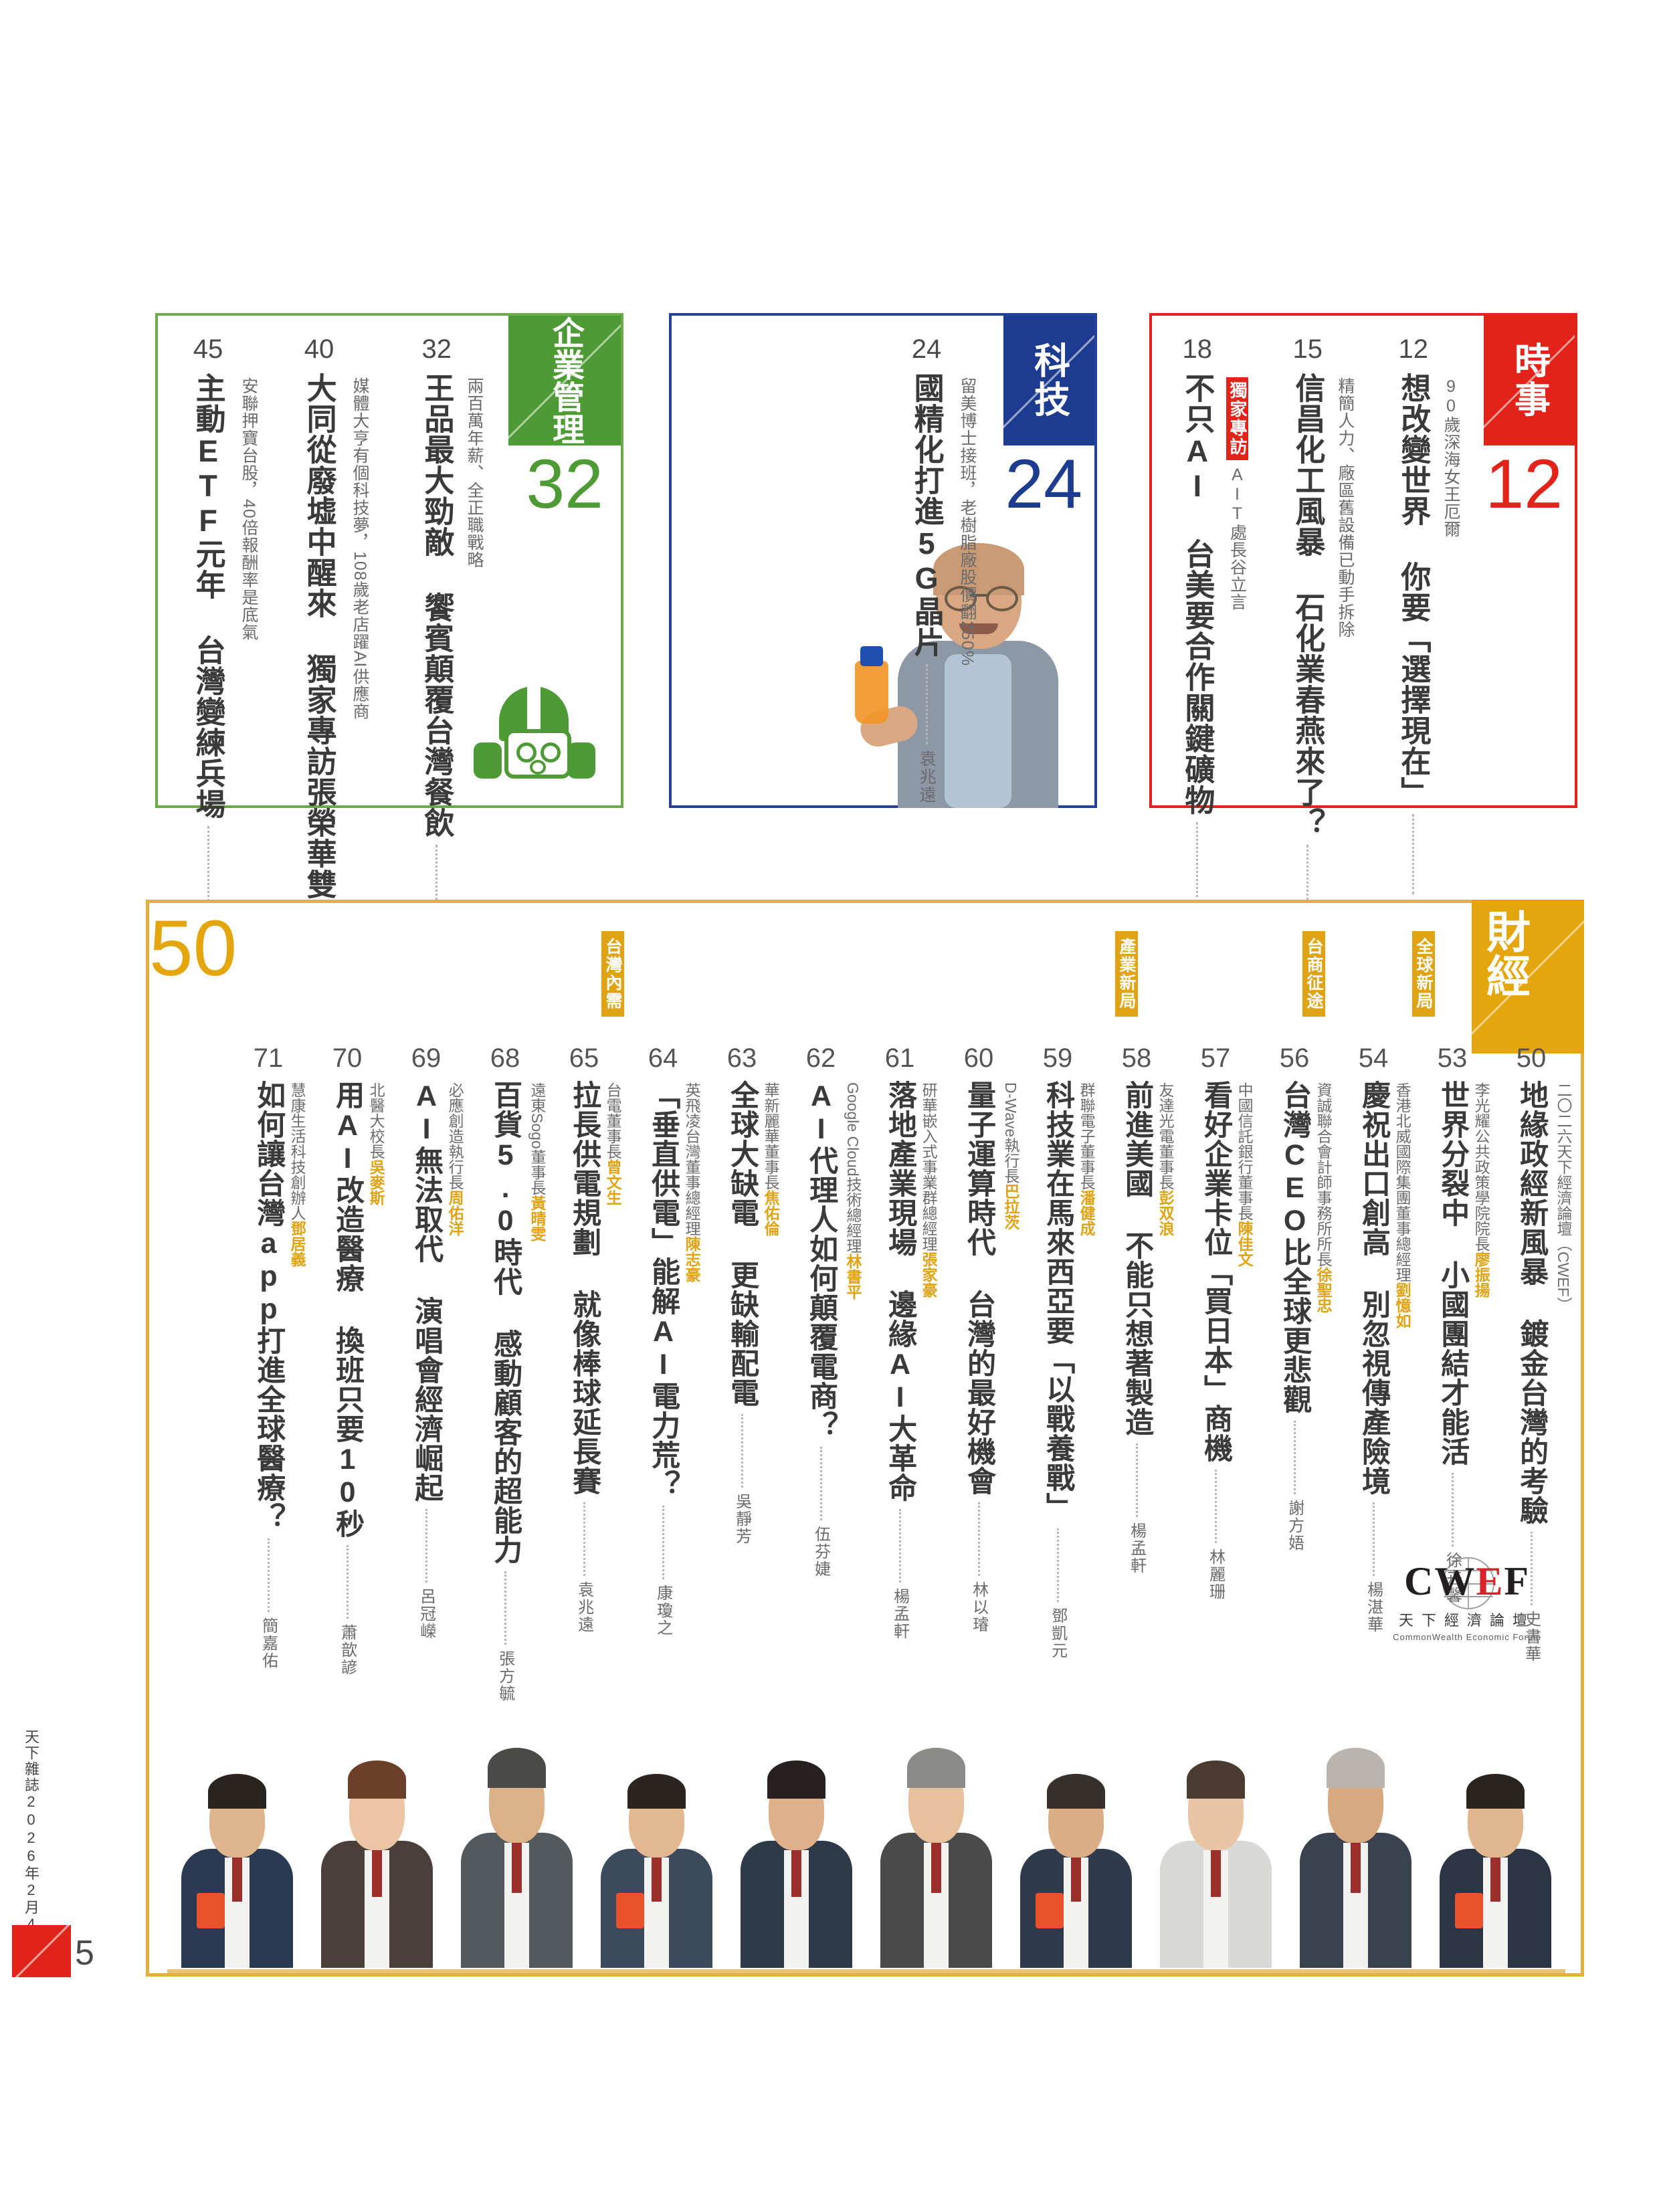 This screenshot has height=2212, width=1659. What do you see at coordinates (1452, 1578) in the screenshot?
I see `article-author: 徐卉馨` at bounding box center [1452, 1578].